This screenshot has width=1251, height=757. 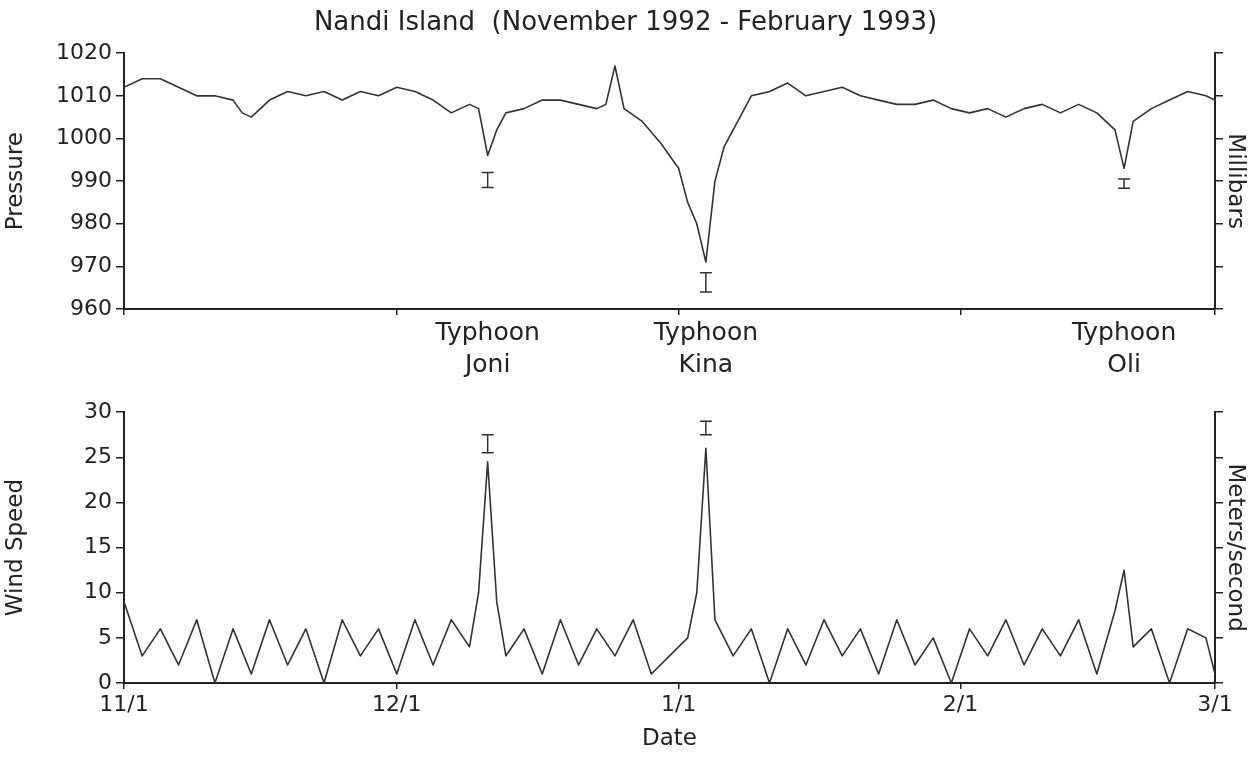 I want to click on y-tick-label: 30, so click(x=98, y=410).